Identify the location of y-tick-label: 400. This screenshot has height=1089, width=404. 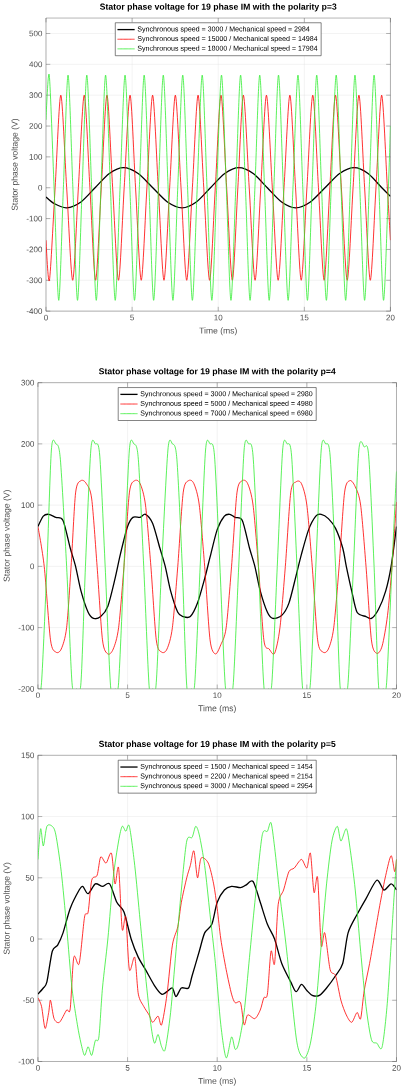
(35, 64).